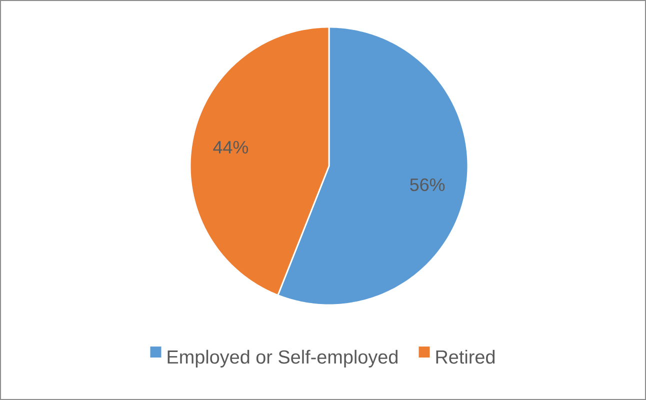 The height and width of the screenshot is (400, 646). Describe the element at coordinates (465, 357) in the screenshot. I see `legend-label: Retired` at that location.